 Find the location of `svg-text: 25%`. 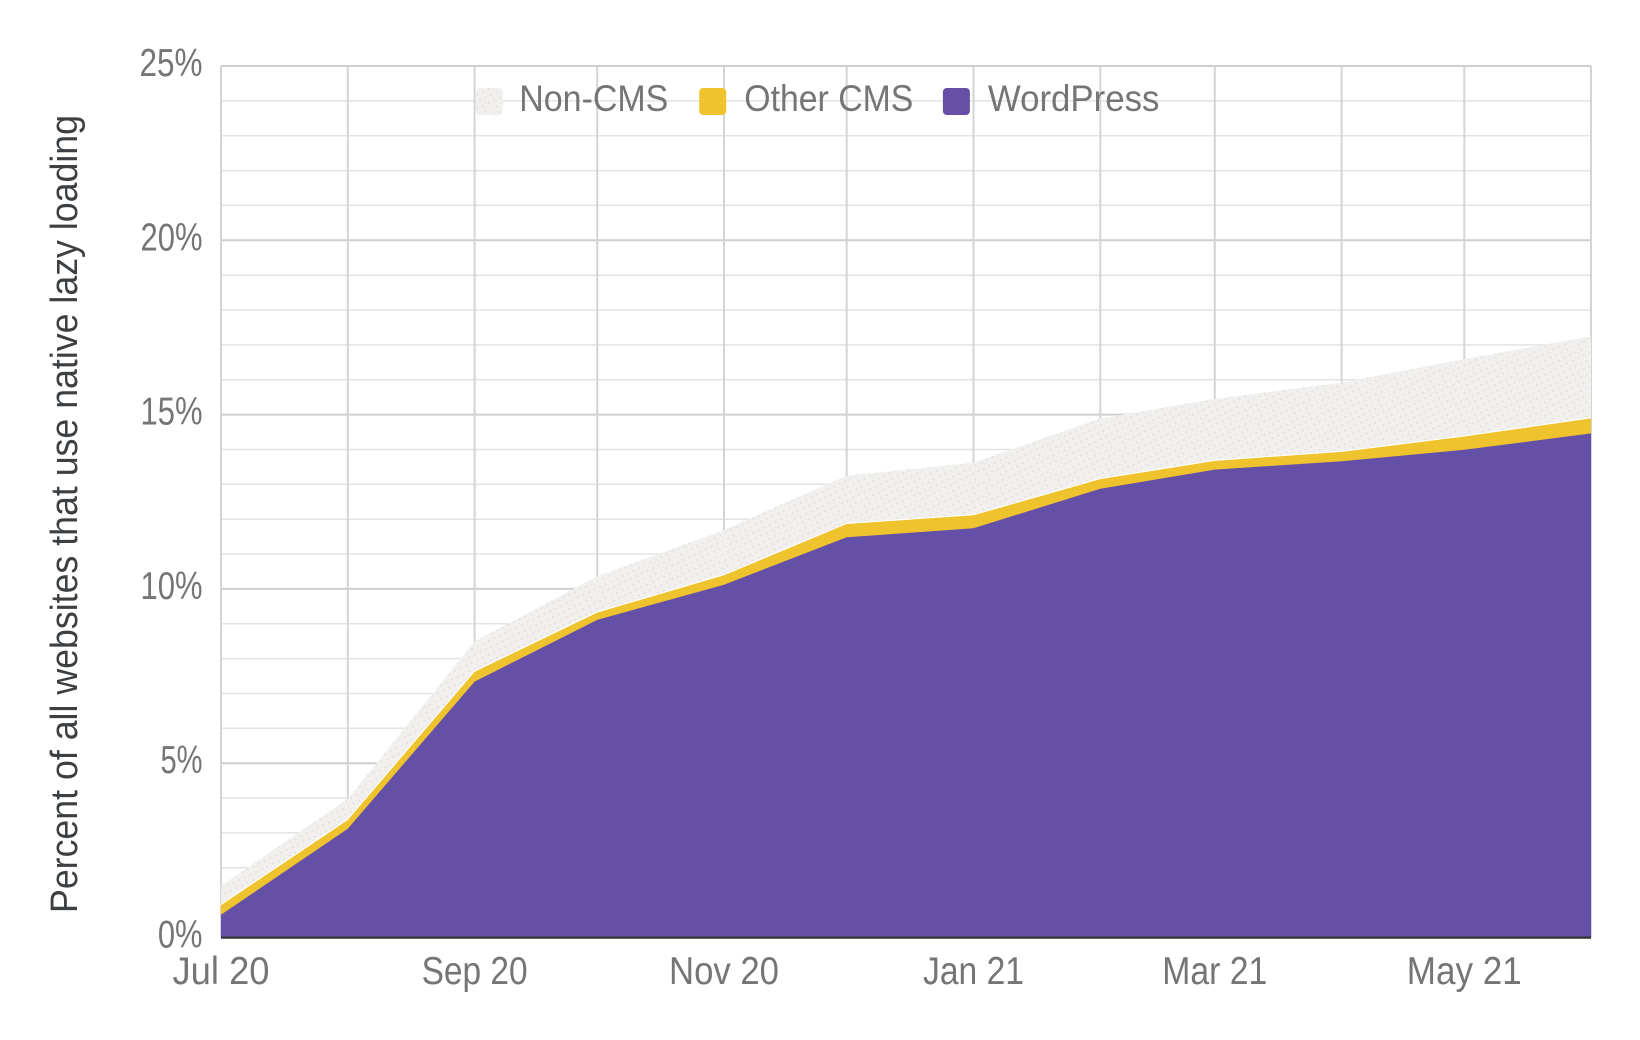

svg-text: 25% is located at coordinates (171, 63).